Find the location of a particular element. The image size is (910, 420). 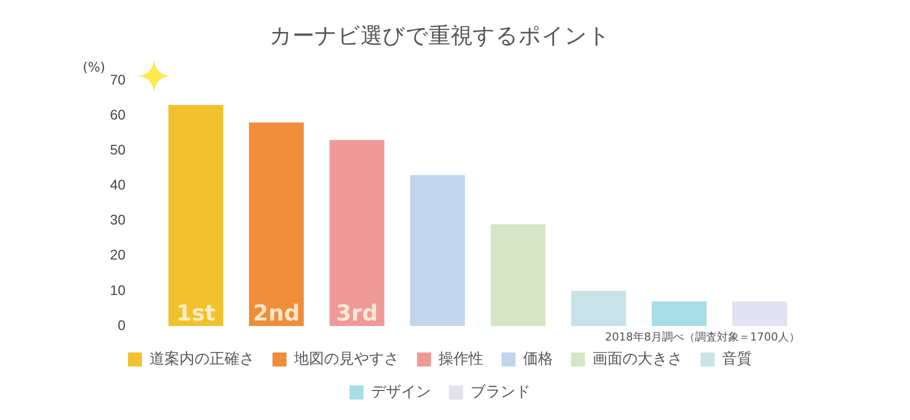

legend-label: 音質 is located at coordinates (737, 358).